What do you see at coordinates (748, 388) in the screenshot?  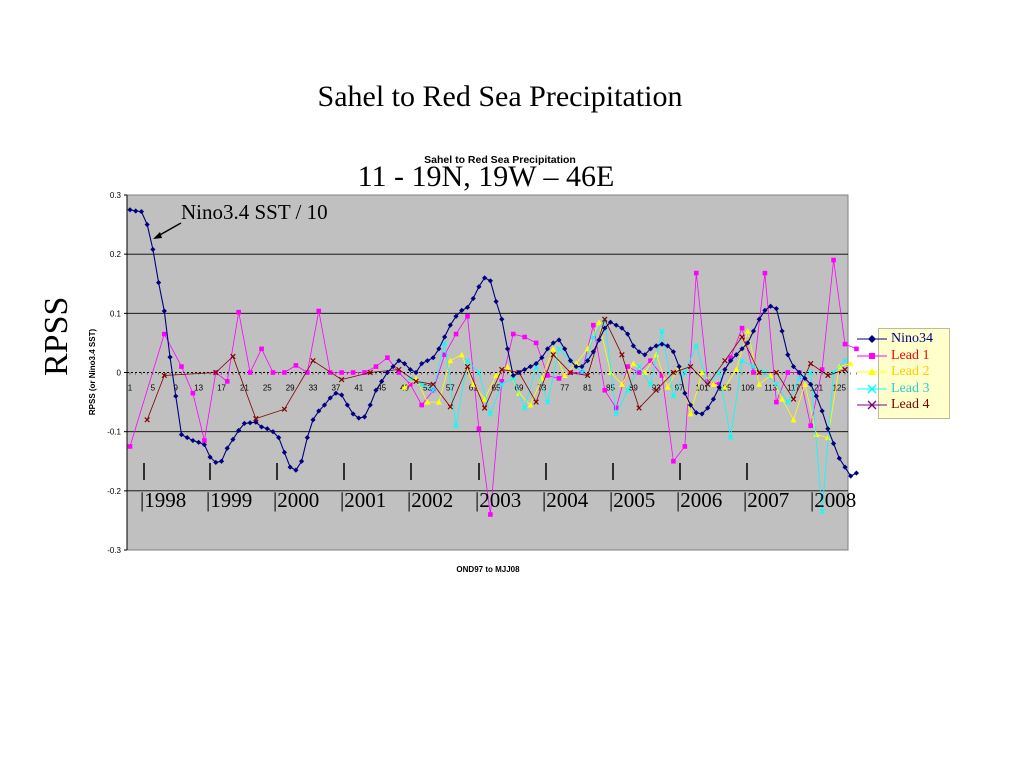 I see `x-tick-label: 109` at bounding box center [748, 388].